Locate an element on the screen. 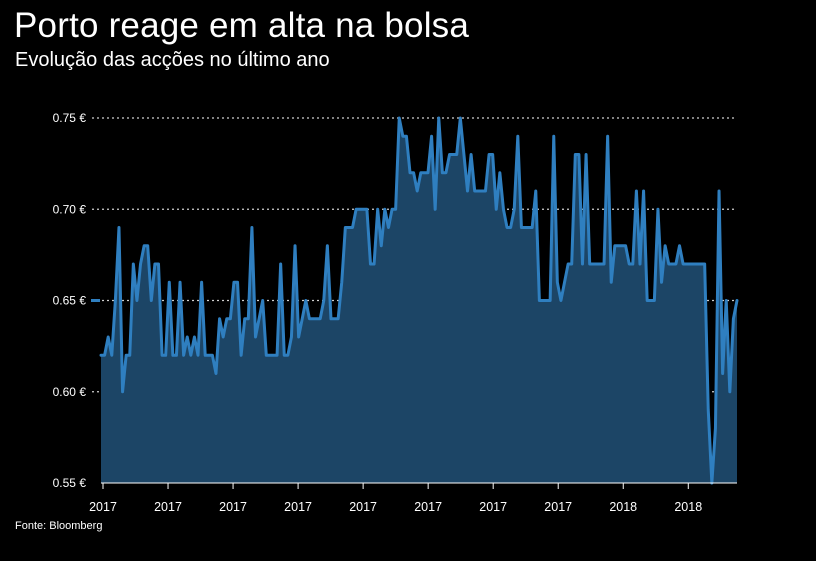 The image size is (816, 561). y-tick-label: 0.70 € is located at coordinates (70, 209).